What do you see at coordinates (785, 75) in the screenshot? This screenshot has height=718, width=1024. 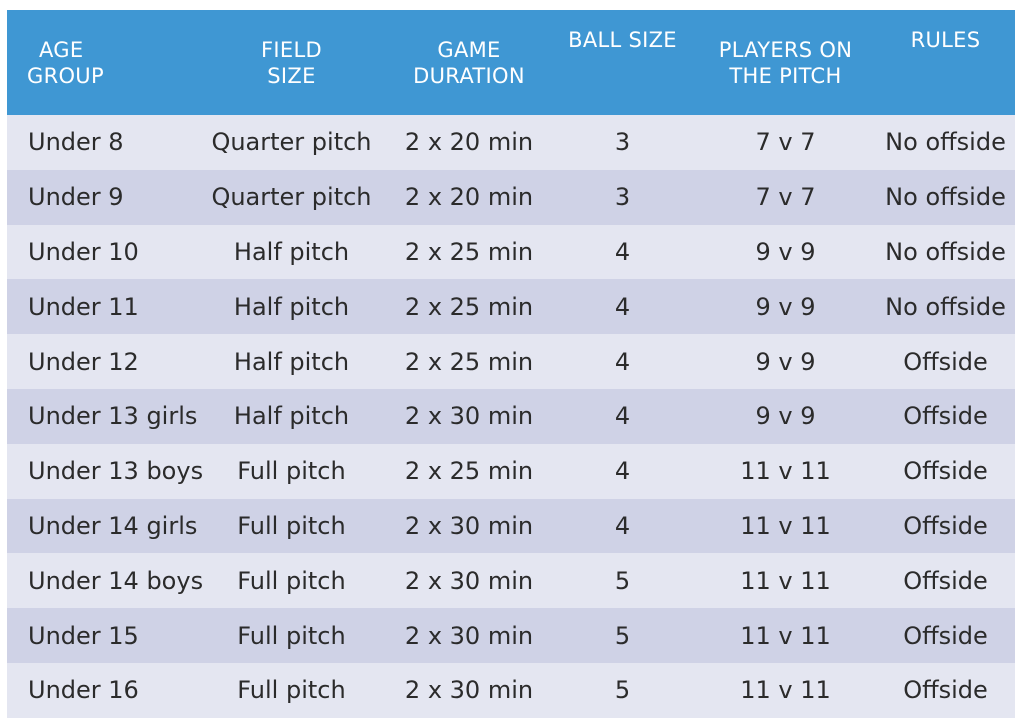 I see `header-players-line2: THE PITCH` at bounding box center [785, 75].